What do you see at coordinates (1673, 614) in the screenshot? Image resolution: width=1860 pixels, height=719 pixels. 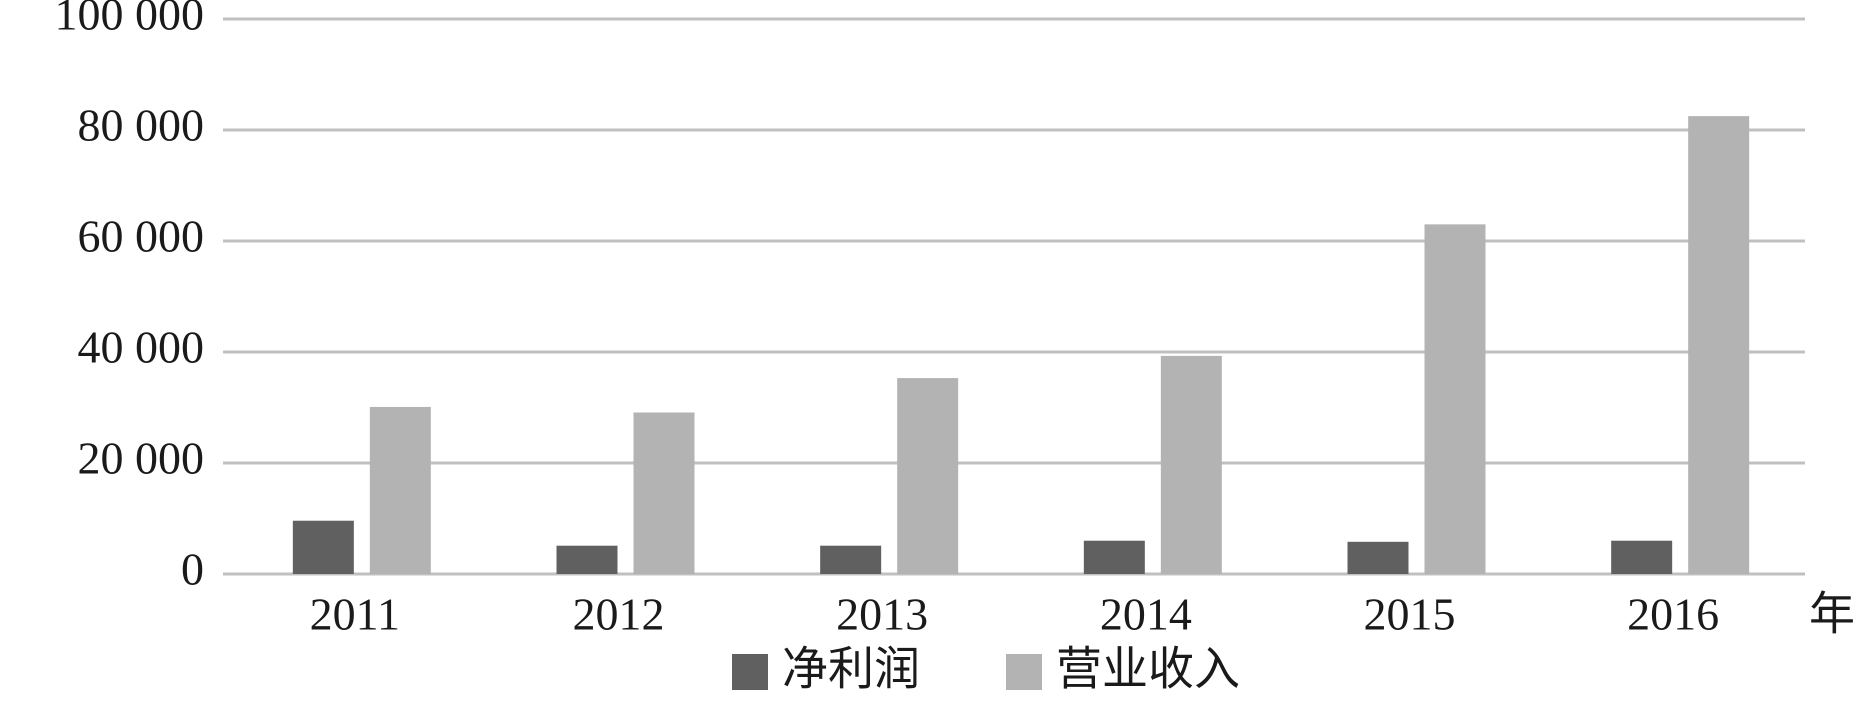 I see `x-tick-label: 2016` at bounding box center [1673, 614].